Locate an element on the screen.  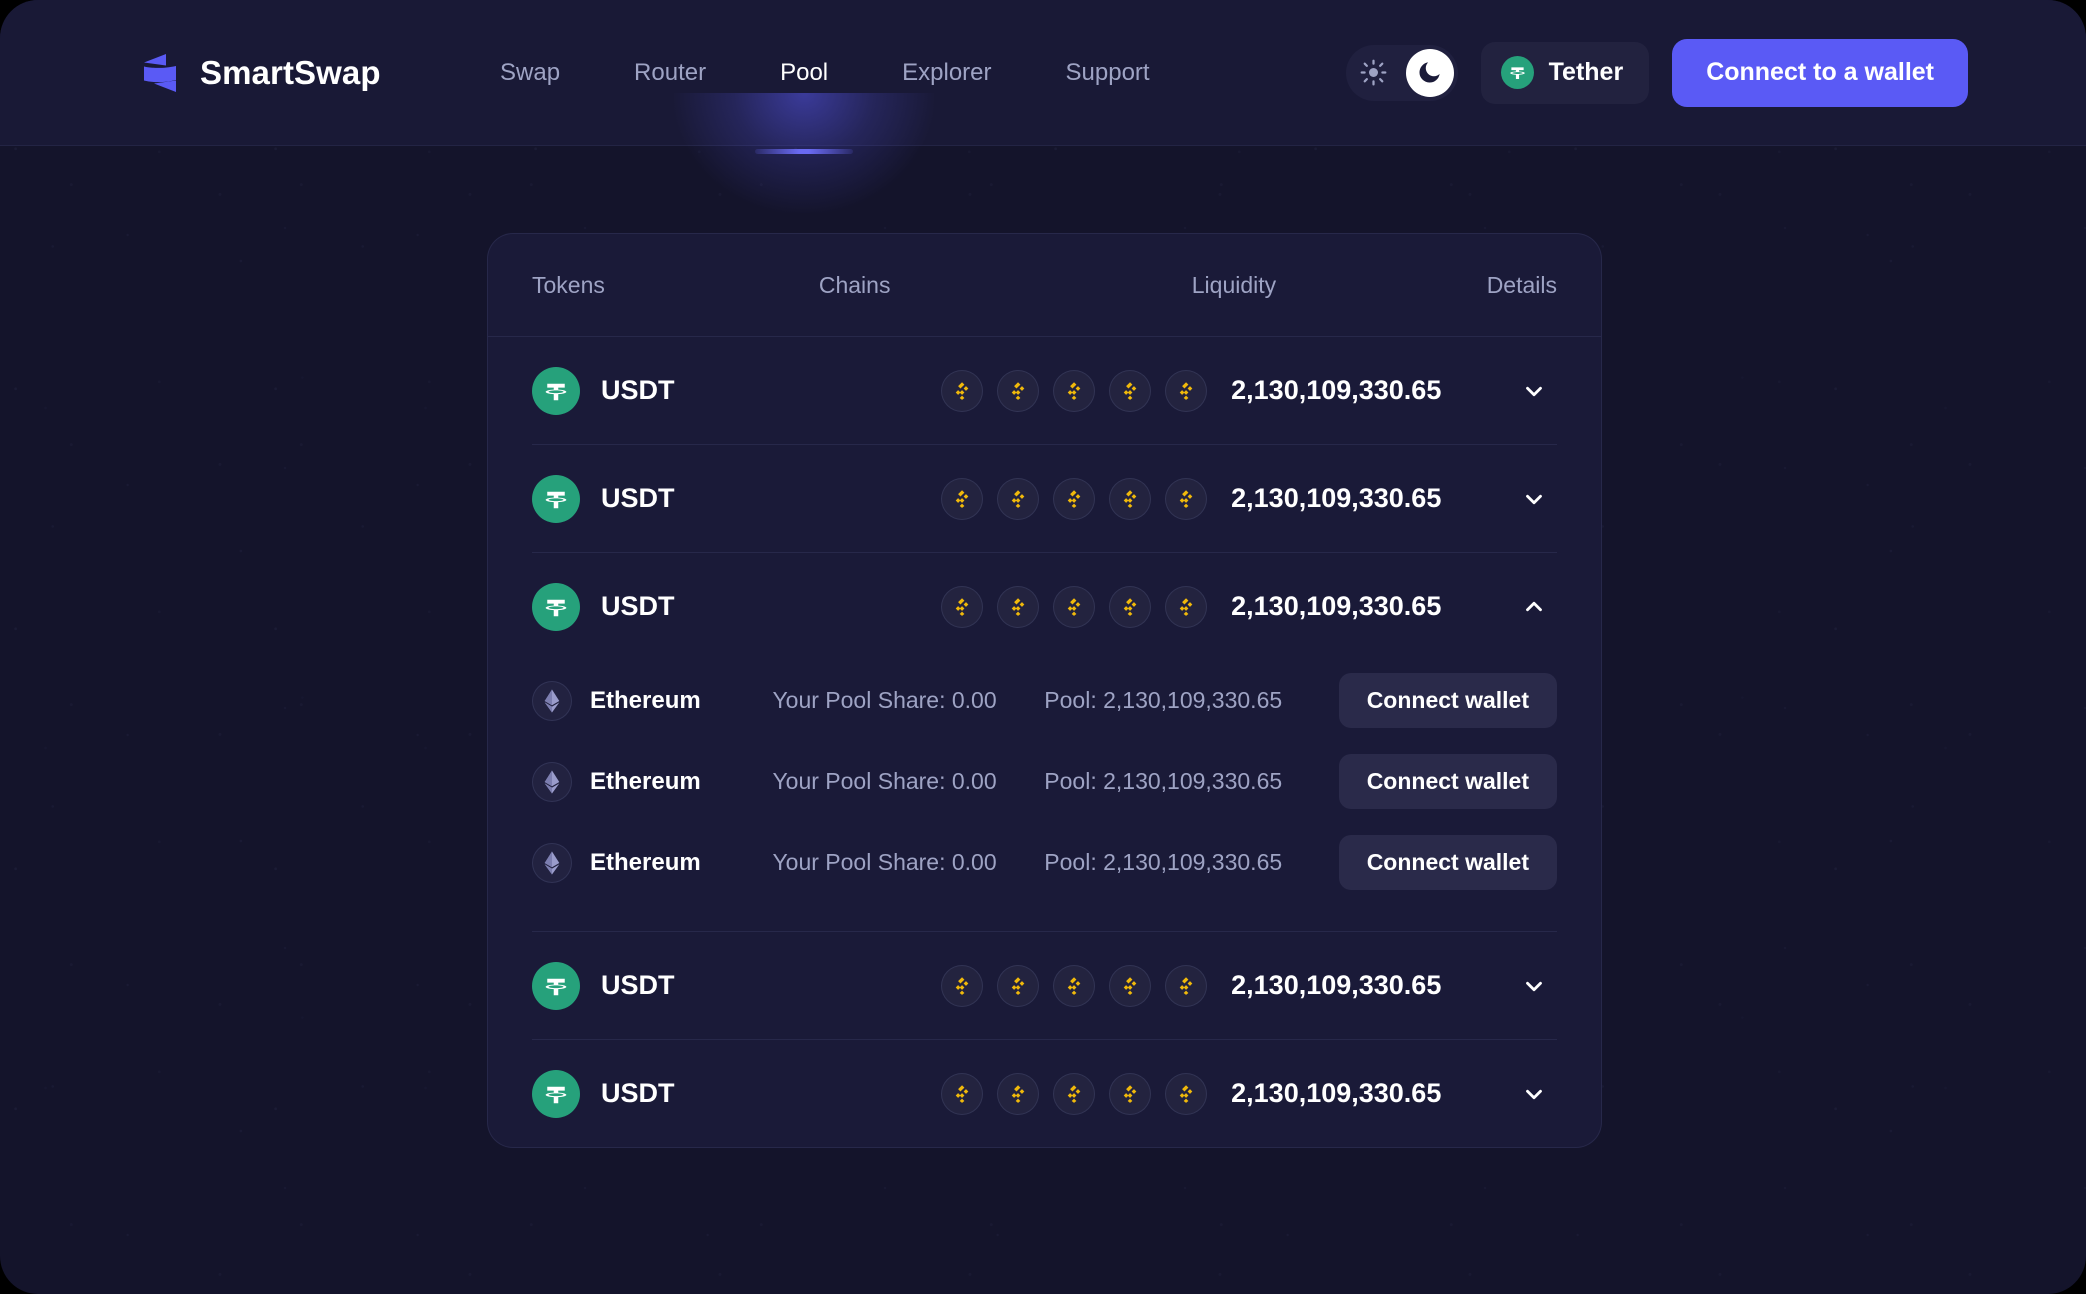
moon-icon is located at coordinates (1429, 72).